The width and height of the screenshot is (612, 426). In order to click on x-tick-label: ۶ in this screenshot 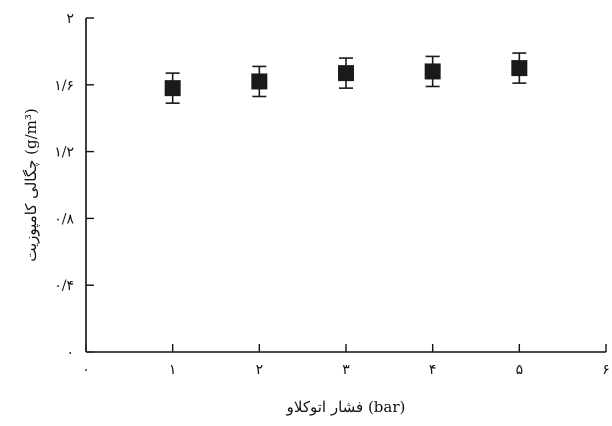, I will do `click(606, 370)`.